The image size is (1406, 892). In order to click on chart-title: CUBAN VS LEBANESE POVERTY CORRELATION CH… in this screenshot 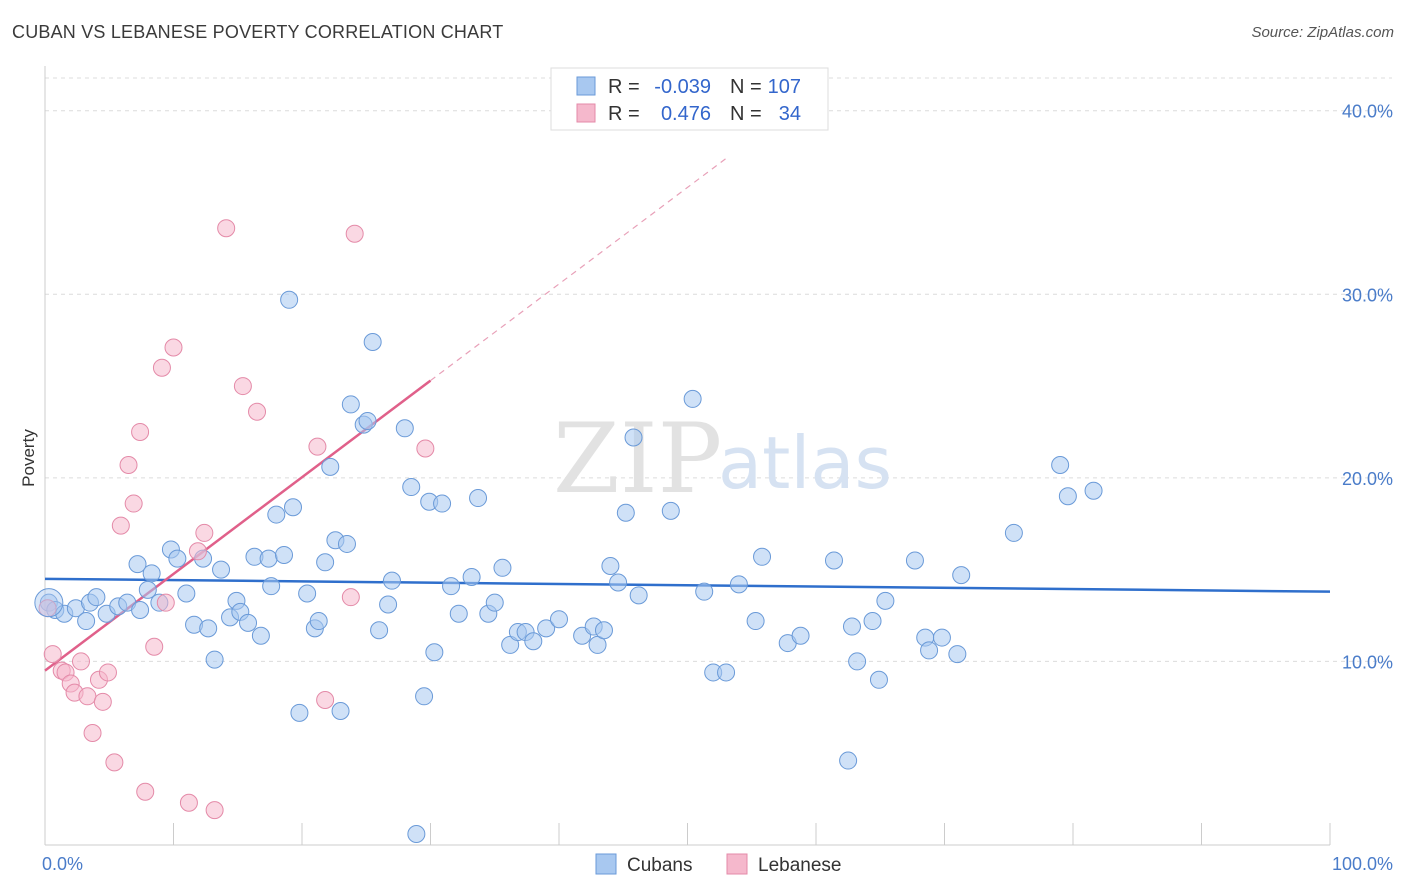, I will do `click(258, 32)`.